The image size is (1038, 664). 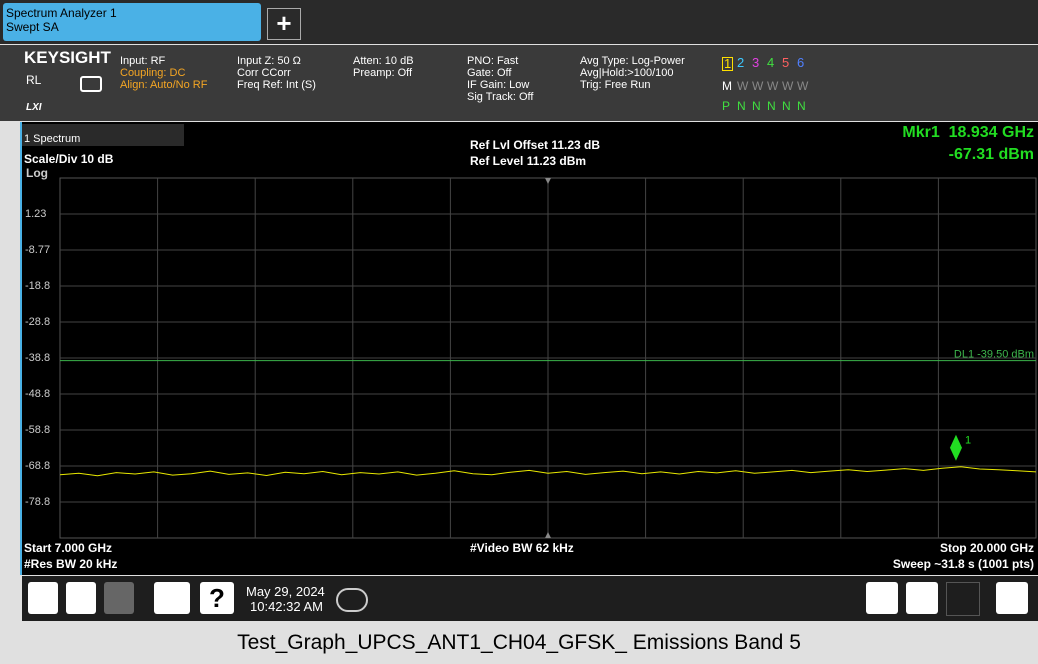 What do you see at coordinates (756, 62) in the screenshot?
I see `trace-number: 3` at bounding box center [756, 62].